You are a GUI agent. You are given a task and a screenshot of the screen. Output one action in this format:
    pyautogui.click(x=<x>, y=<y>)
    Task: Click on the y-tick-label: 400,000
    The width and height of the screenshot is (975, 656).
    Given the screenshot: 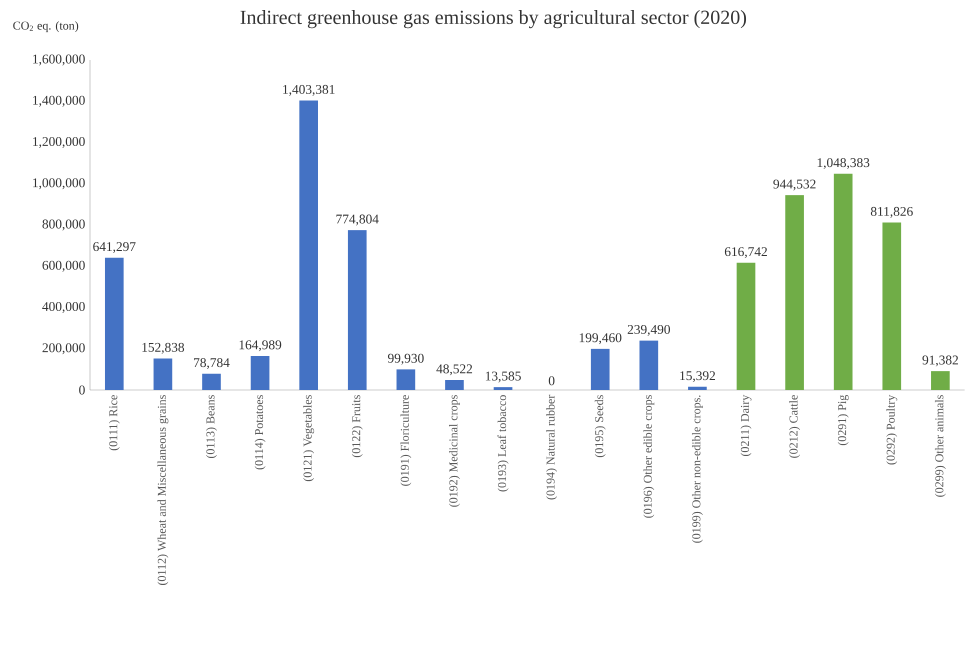 What is the action you would take?
    pyautogui.click(x=63, y=307)
    